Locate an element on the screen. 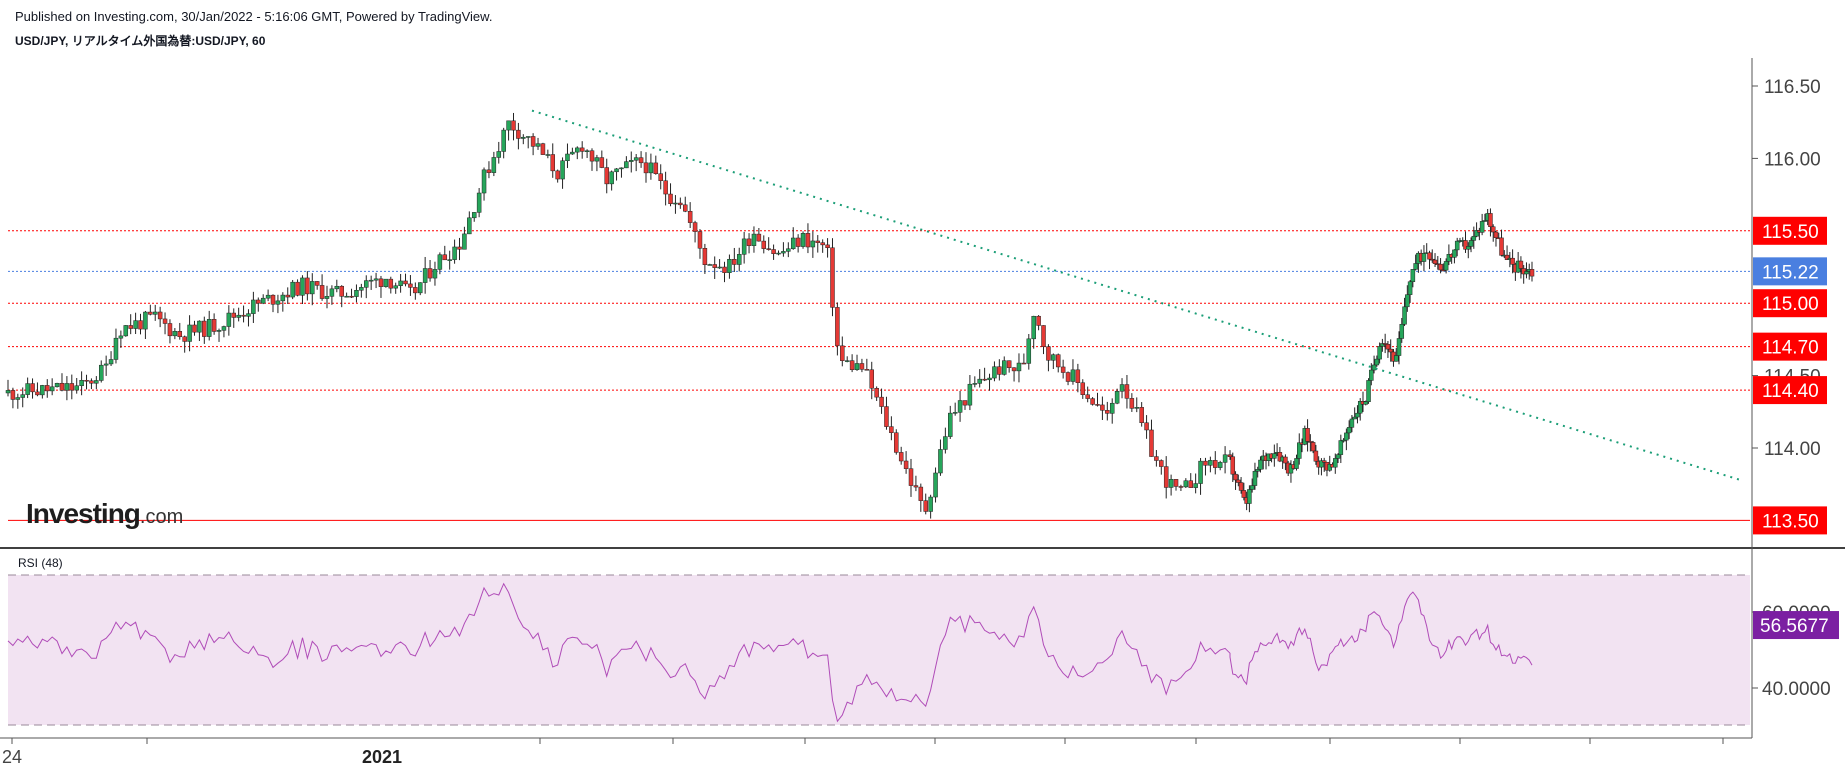  rsi-current-label: 56.5677 is located at coordinates (1794, 626).